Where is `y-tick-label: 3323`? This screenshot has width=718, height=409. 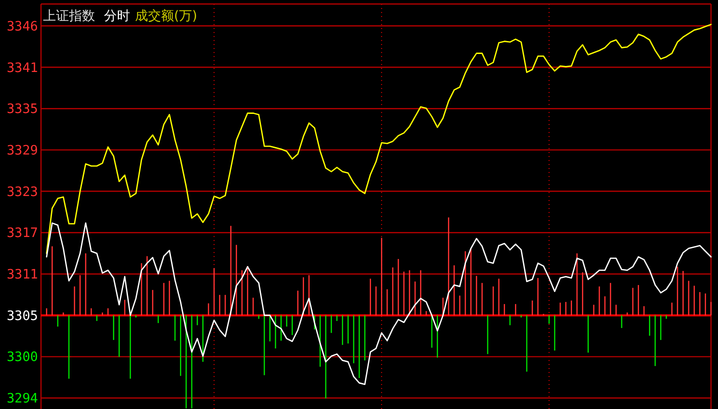 y-tick-label: 3323 is located at coordinates (22, 192).